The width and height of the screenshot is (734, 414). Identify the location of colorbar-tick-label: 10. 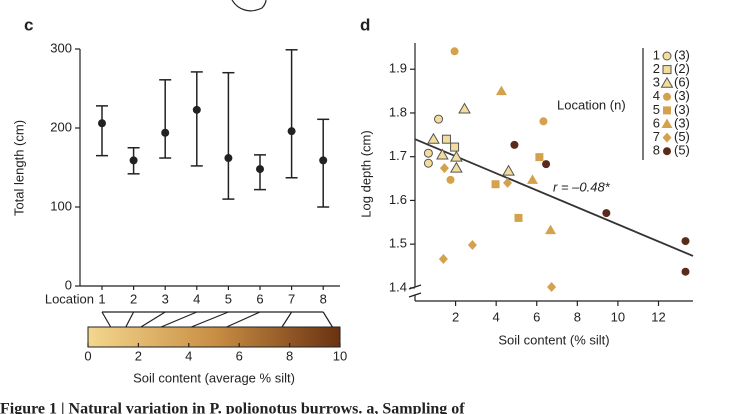
(340, 355).